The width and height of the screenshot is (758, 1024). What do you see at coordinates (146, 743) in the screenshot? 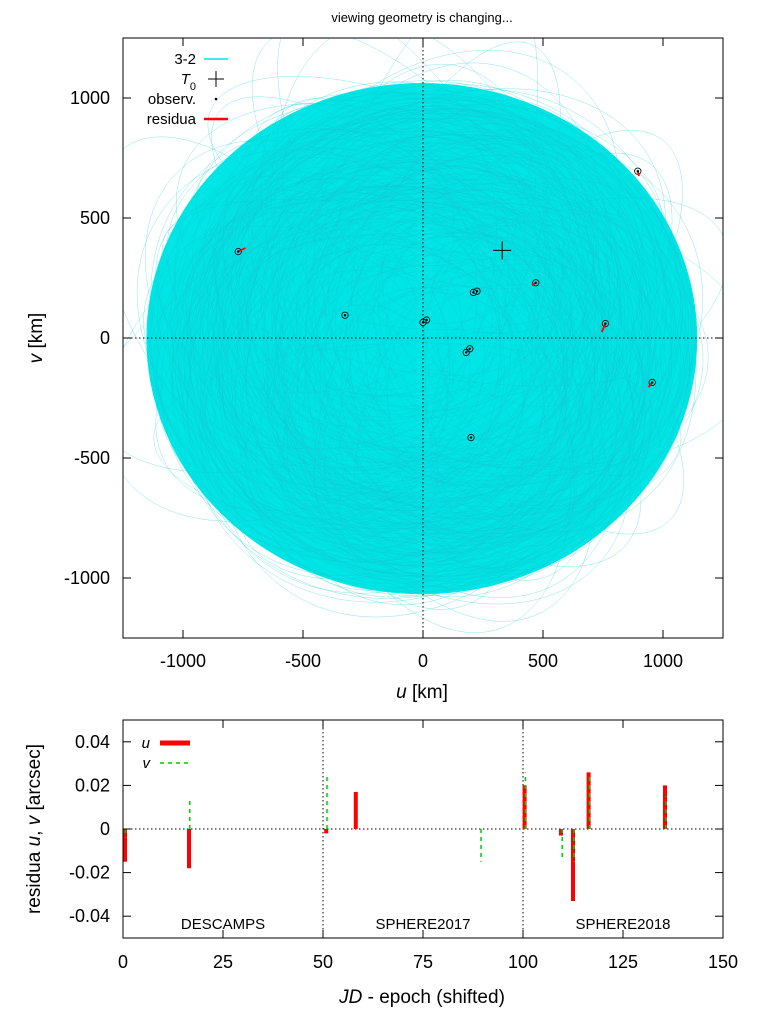
I see `legend-label-u: u` at bounding box center [146, 743].